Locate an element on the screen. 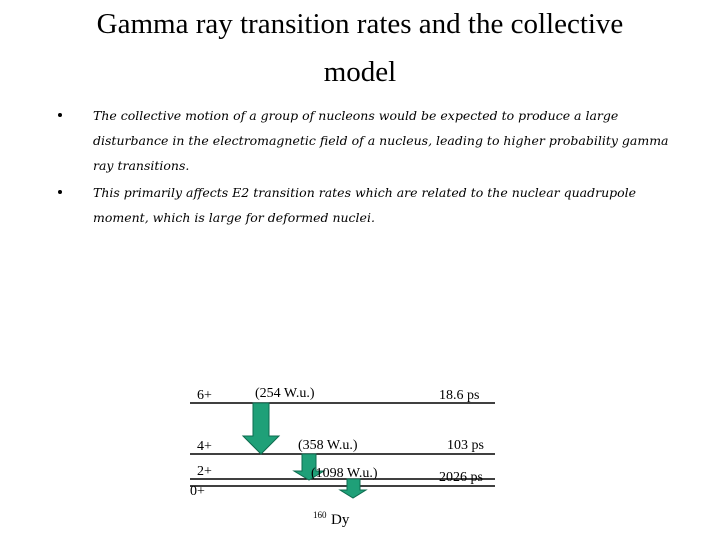  spin-label: 2+ is located at coordinates (204, 471).